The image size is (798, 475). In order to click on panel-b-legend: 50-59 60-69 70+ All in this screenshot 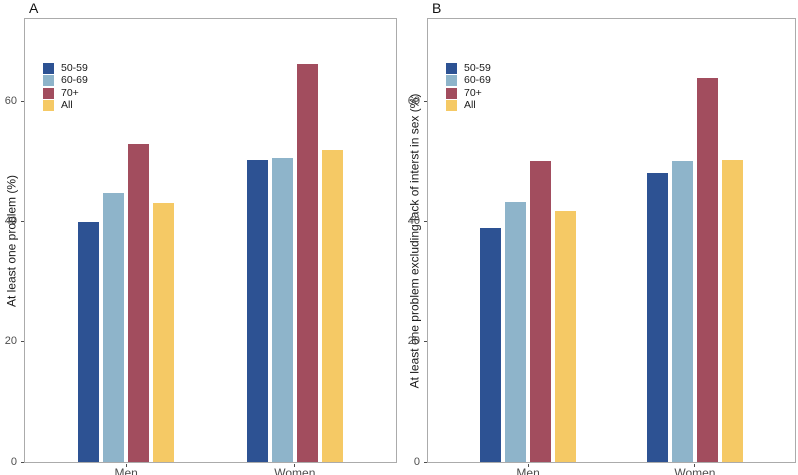, I will do `click(468, 87)`.